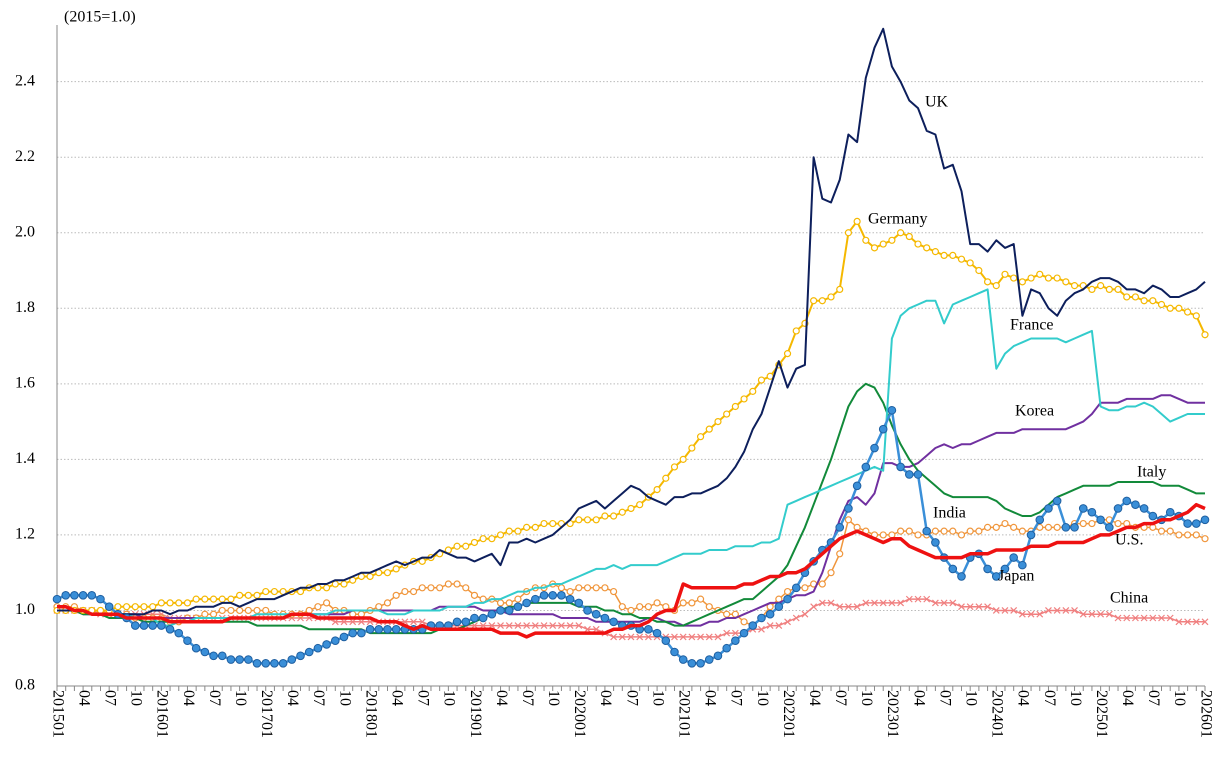 This screenshot has height=759, width=1225. What do you see at coordinates (1129, 540) in the screenshot?
I see `series-label: U.S.` at bounding box center [1129, 540].